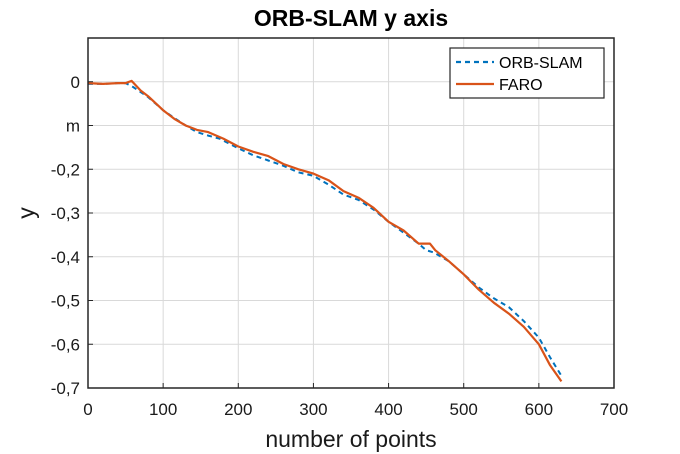 The image size is (680, 454). What do you see at coordinates (521, 85) in the screenshot?
I see `legend-label-faro: FARO` at bounding box center [521, 85].